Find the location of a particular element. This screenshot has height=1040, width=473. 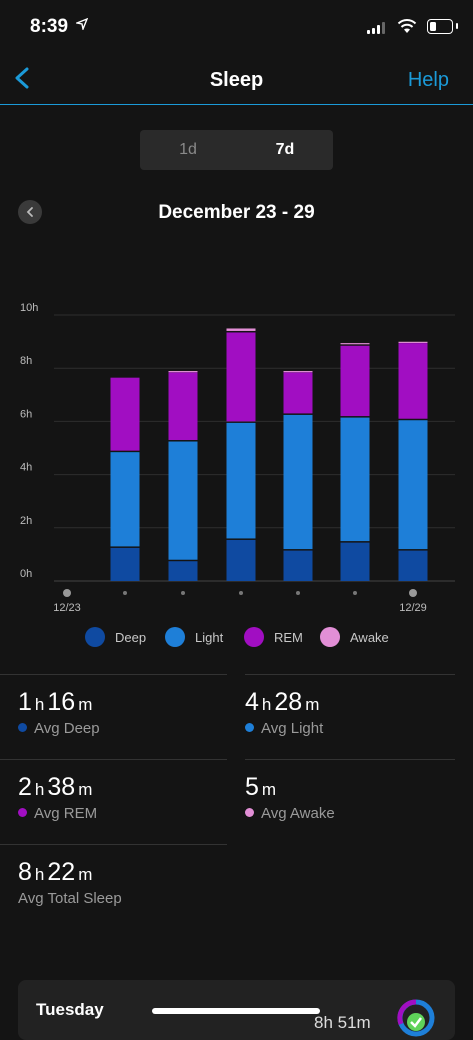

stat-label: Avg Awake is located at coordinates (298, 813).